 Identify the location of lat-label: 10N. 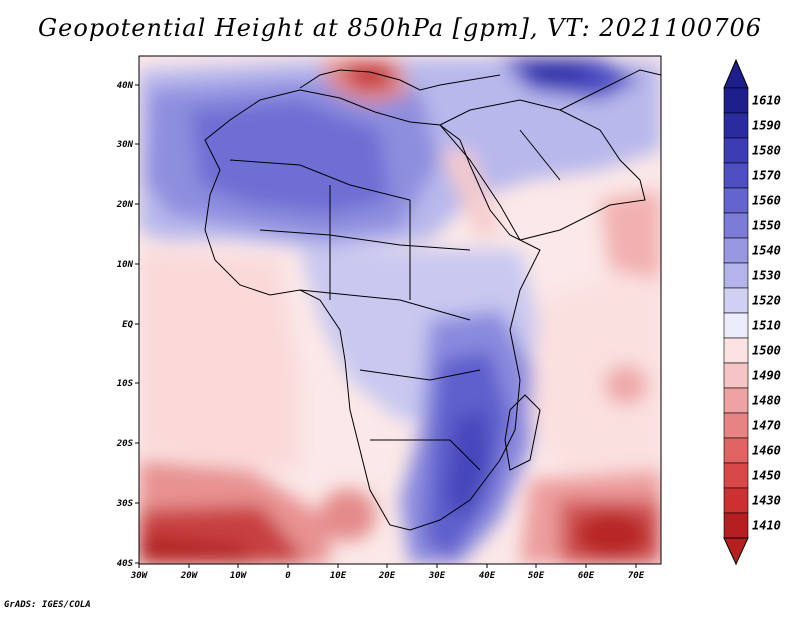
(125, 265).